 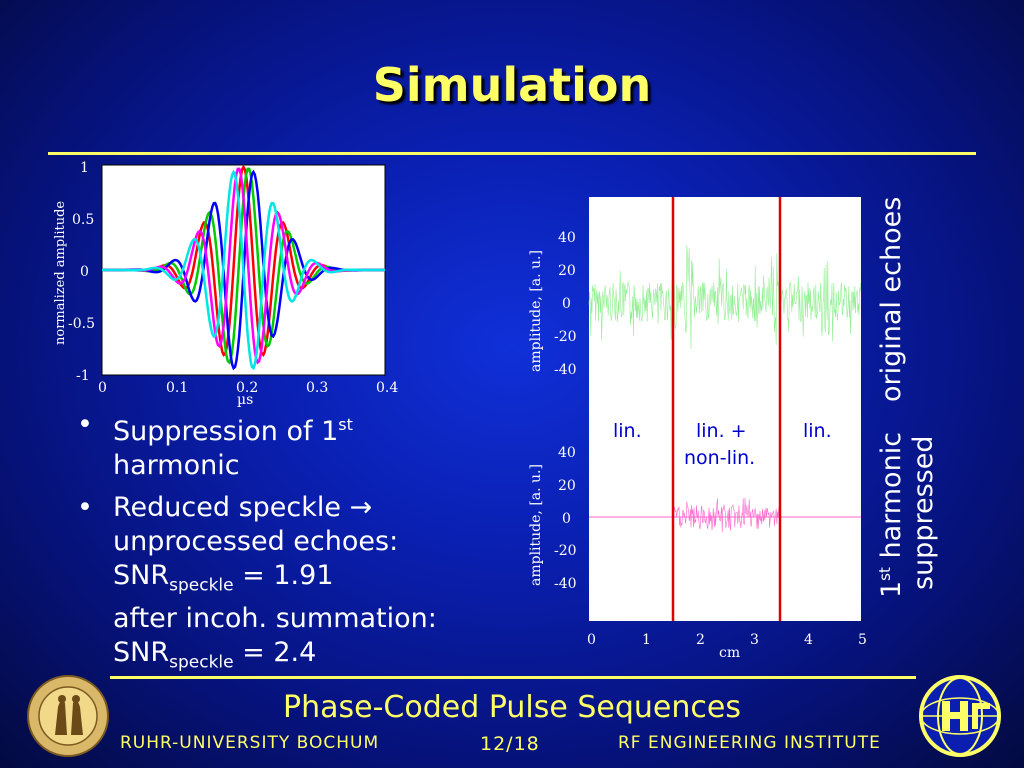 I want to click on footer-title: Phase-Coded Pulse Sequences, so click(x=512, y=707).